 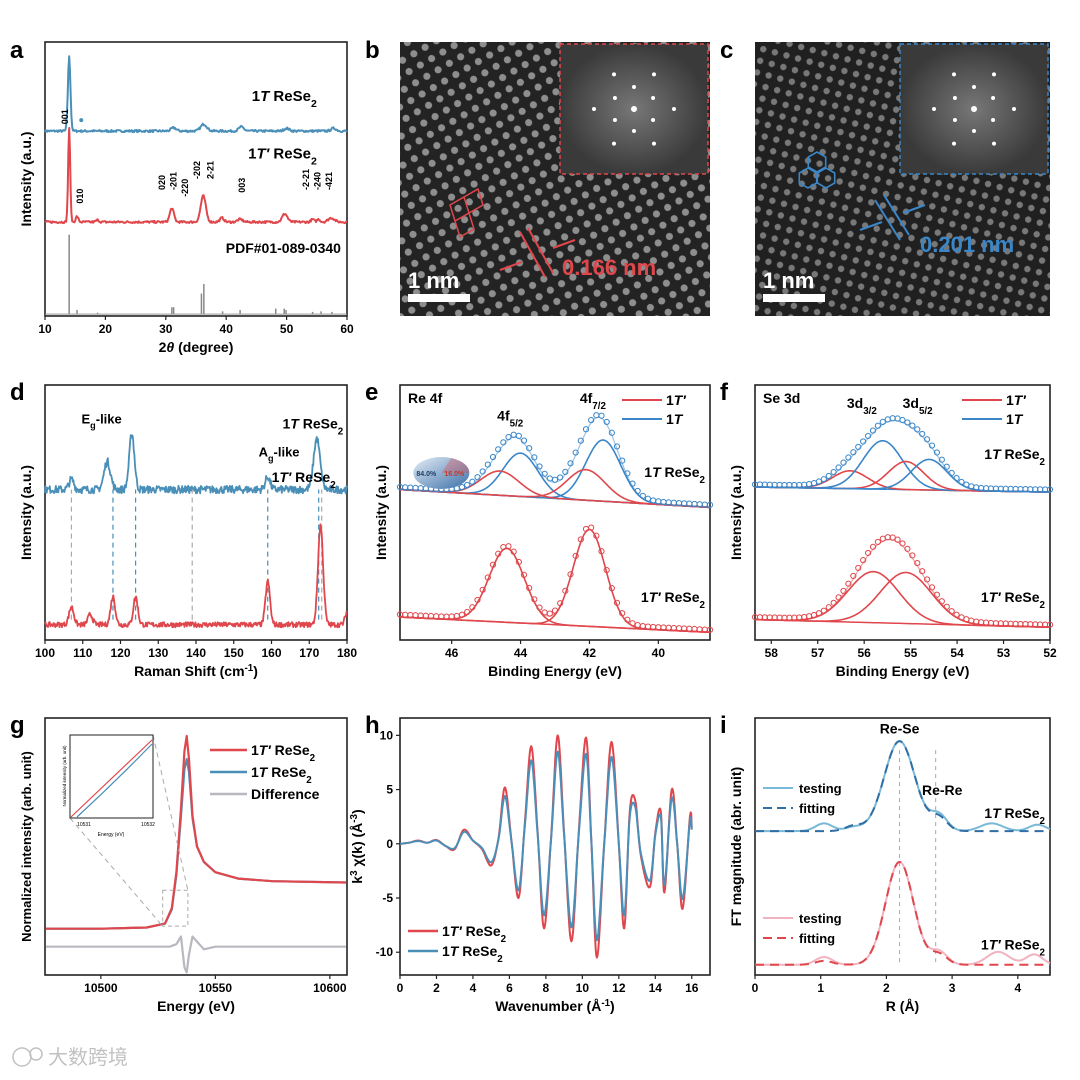 I want to click on phase-ratio-pie, so click(x=441, y=472).